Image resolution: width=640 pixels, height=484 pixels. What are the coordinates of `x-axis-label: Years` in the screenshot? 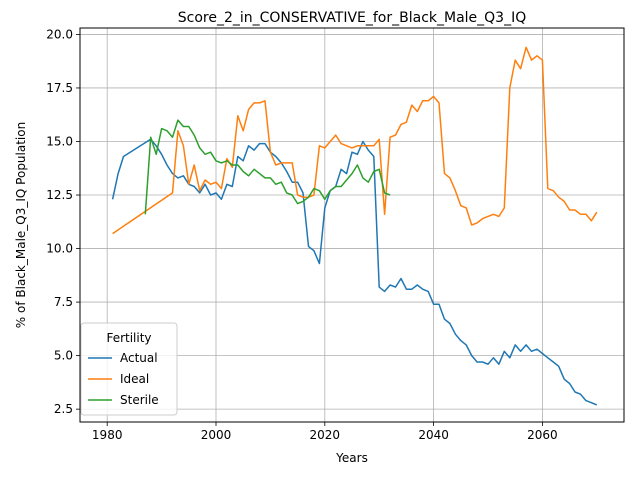 It's located at (351, 458).